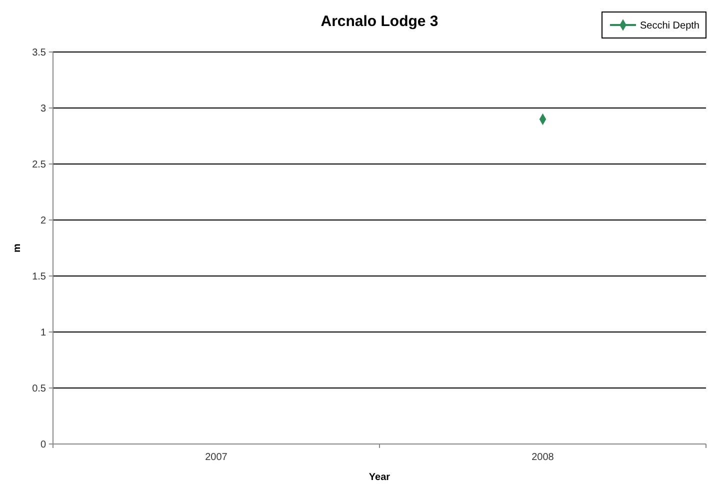 The image size is (722, 494). Describe the element at coordinates (39, 277) in the screenshot. I see `y-tick-label: 1.5` at that location.